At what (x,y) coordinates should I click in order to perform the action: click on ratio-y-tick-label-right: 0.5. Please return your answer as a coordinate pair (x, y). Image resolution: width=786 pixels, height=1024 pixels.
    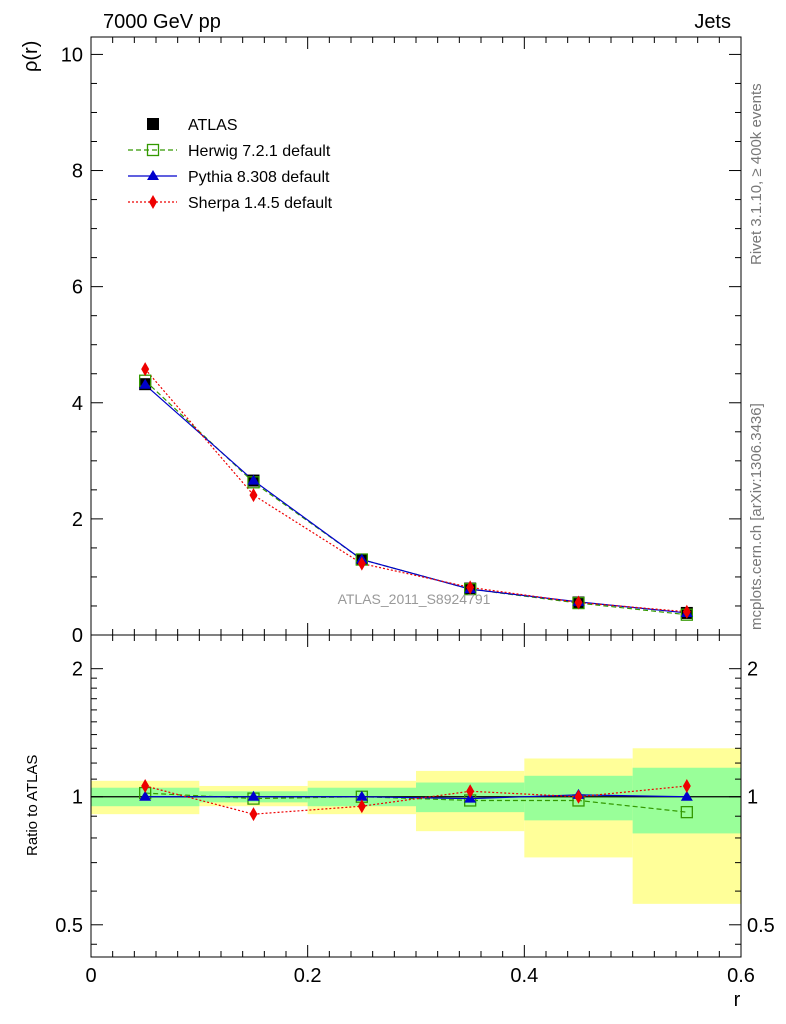
    Looking at the image, I should click on (761, 926).